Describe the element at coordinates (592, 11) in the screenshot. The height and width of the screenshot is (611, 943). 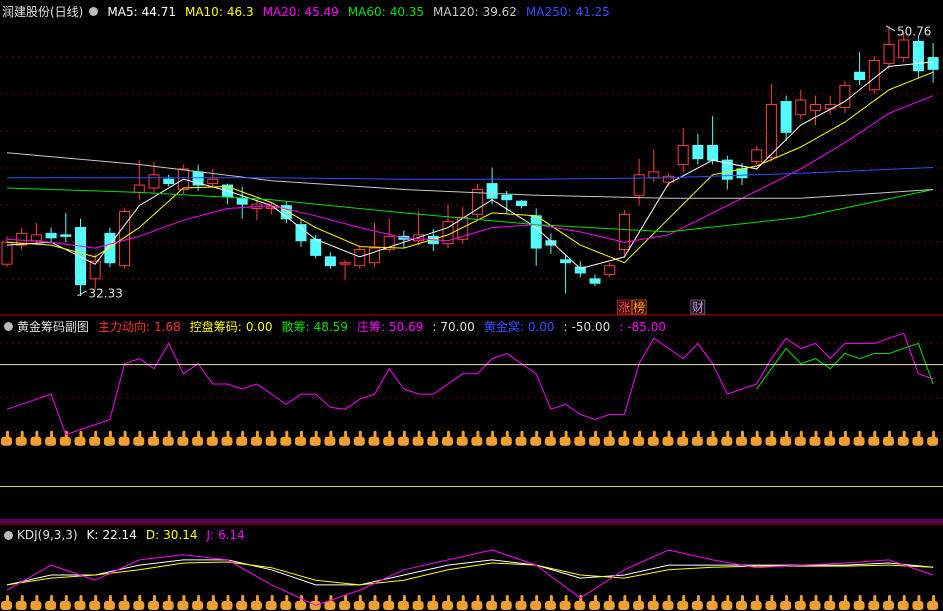
I see `legend-value: 41.25` at that location.